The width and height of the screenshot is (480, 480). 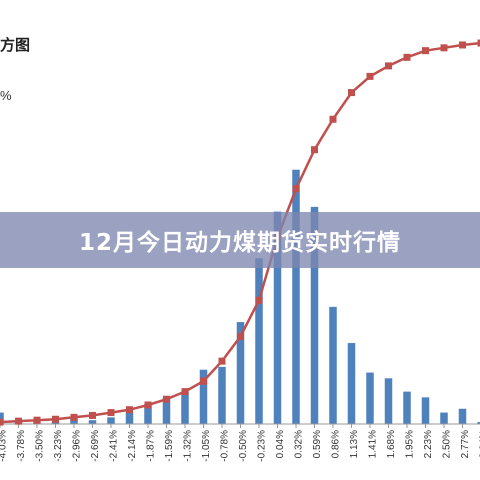 What do you see at coordinates (280, 444) in the screenshot?
I see `x-tick-label: 0.04%` at bounding box center [280, 444].